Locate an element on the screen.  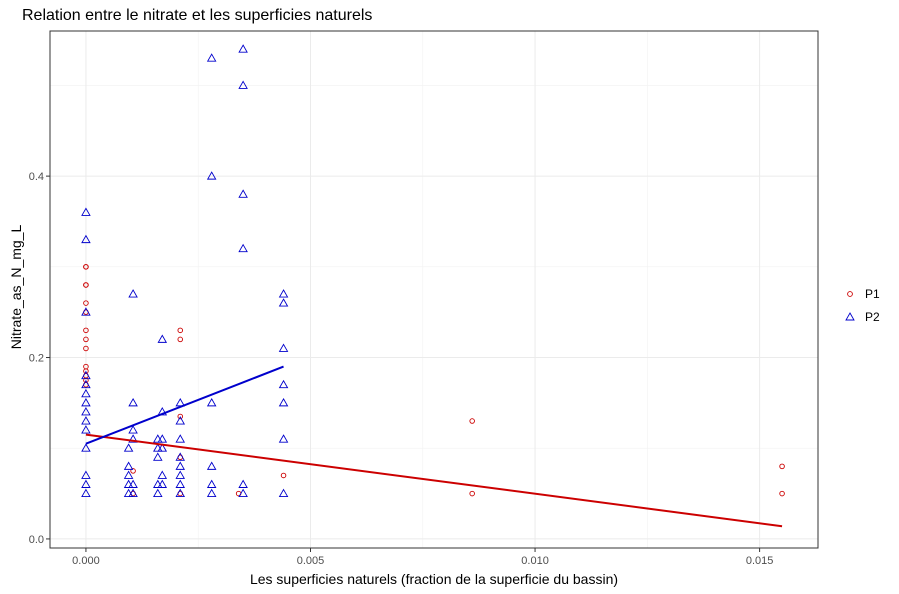
y-tick-label: 0.4 is located at coordinates (36, 177).